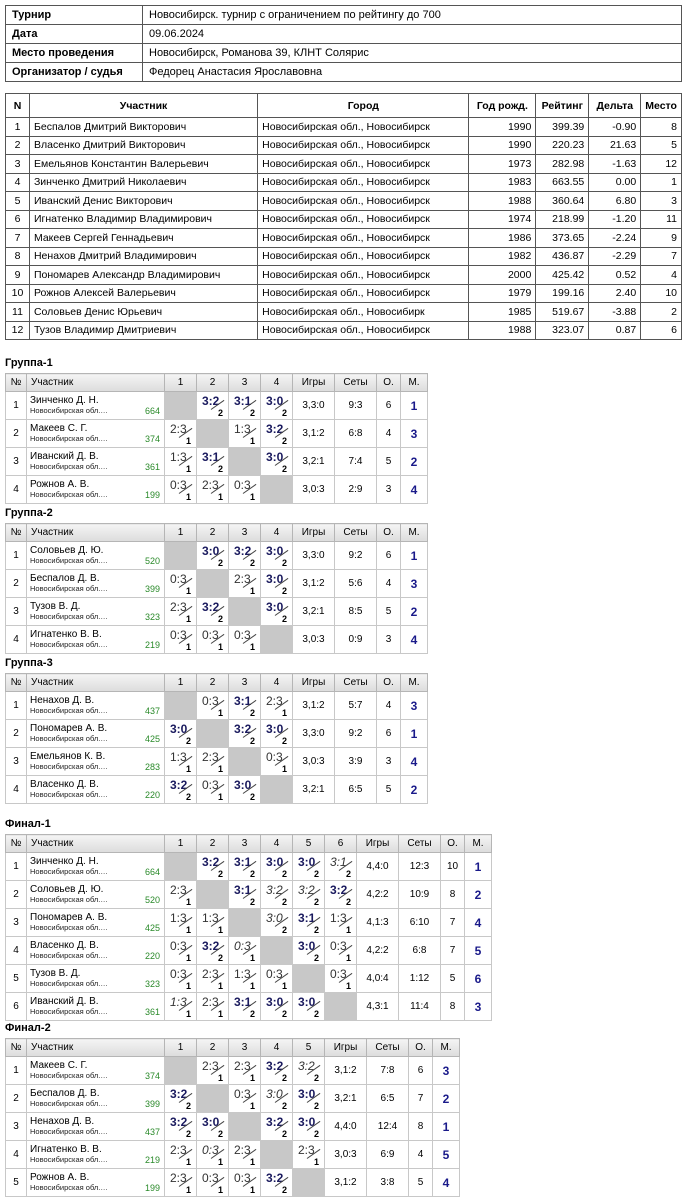 The width and height of the screenshot is (687, 1200). What do you see at coordinates (388, 382) in the screenshot?
I see `group-header: О.` at bounding box center [388, 382].